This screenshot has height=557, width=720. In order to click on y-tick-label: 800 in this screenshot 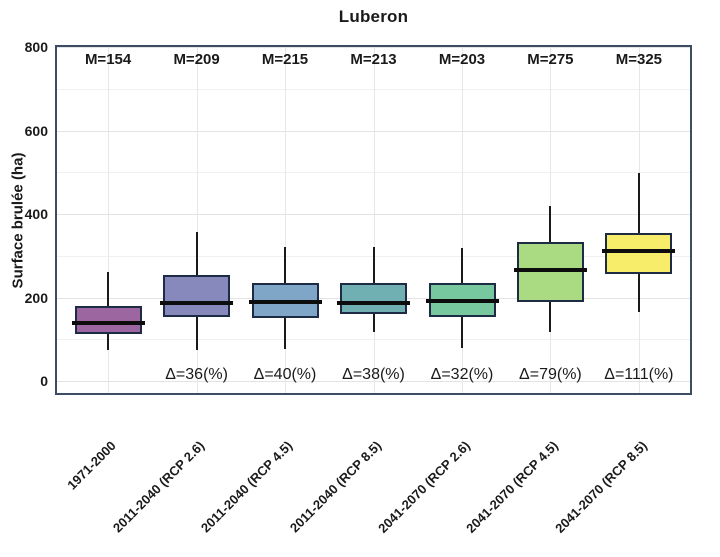, I will do `click(36, 47)`.